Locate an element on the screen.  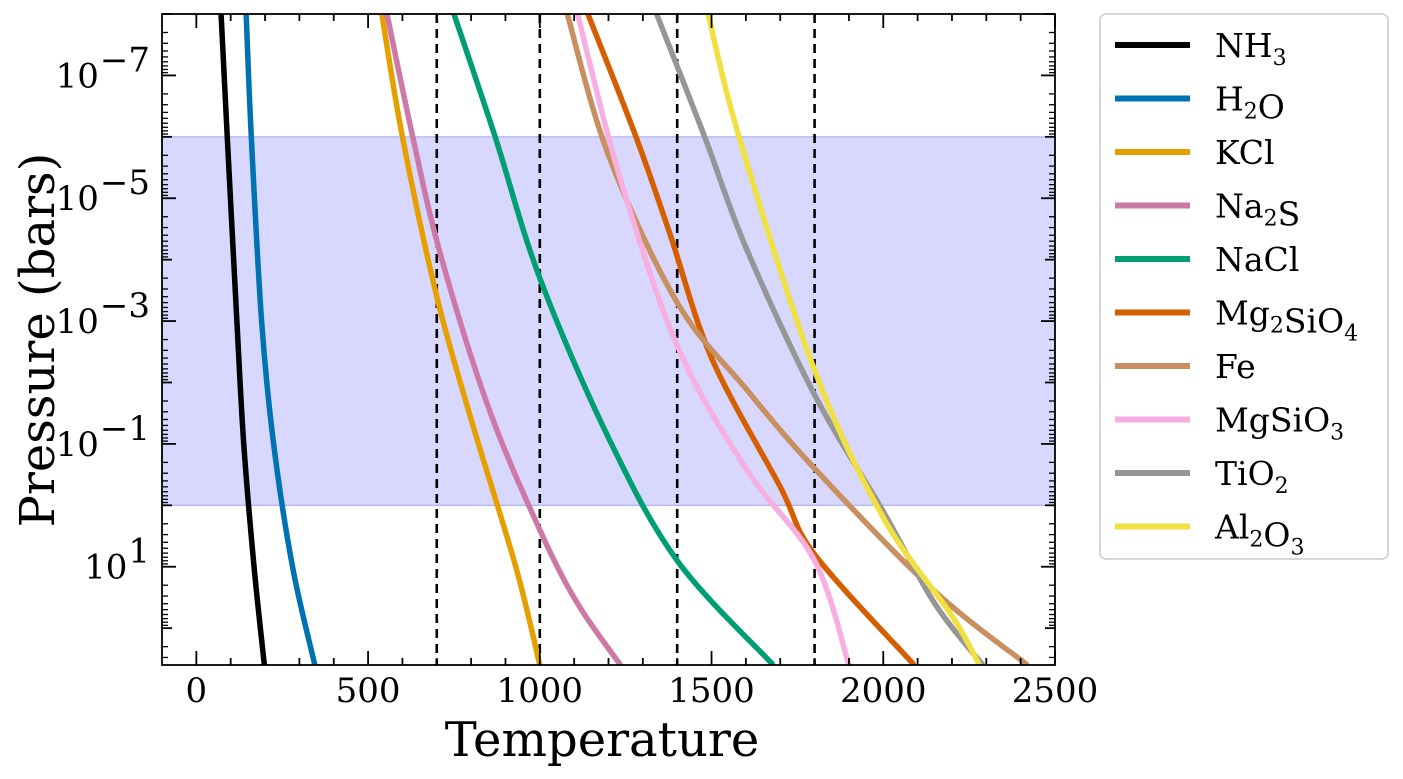
y-tick-exponent: −5 is located at coordinates (125, 183).